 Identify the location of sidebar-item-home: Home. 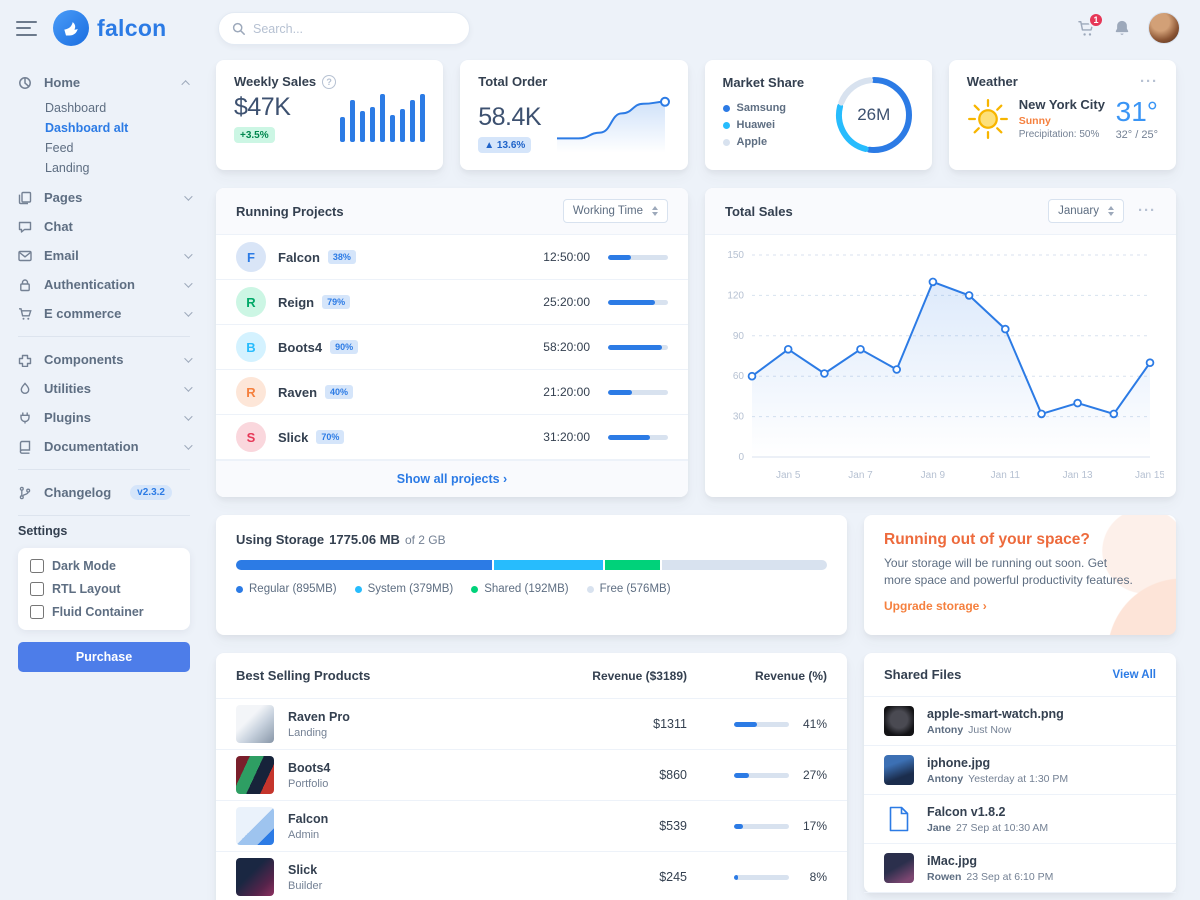
(104, 82).